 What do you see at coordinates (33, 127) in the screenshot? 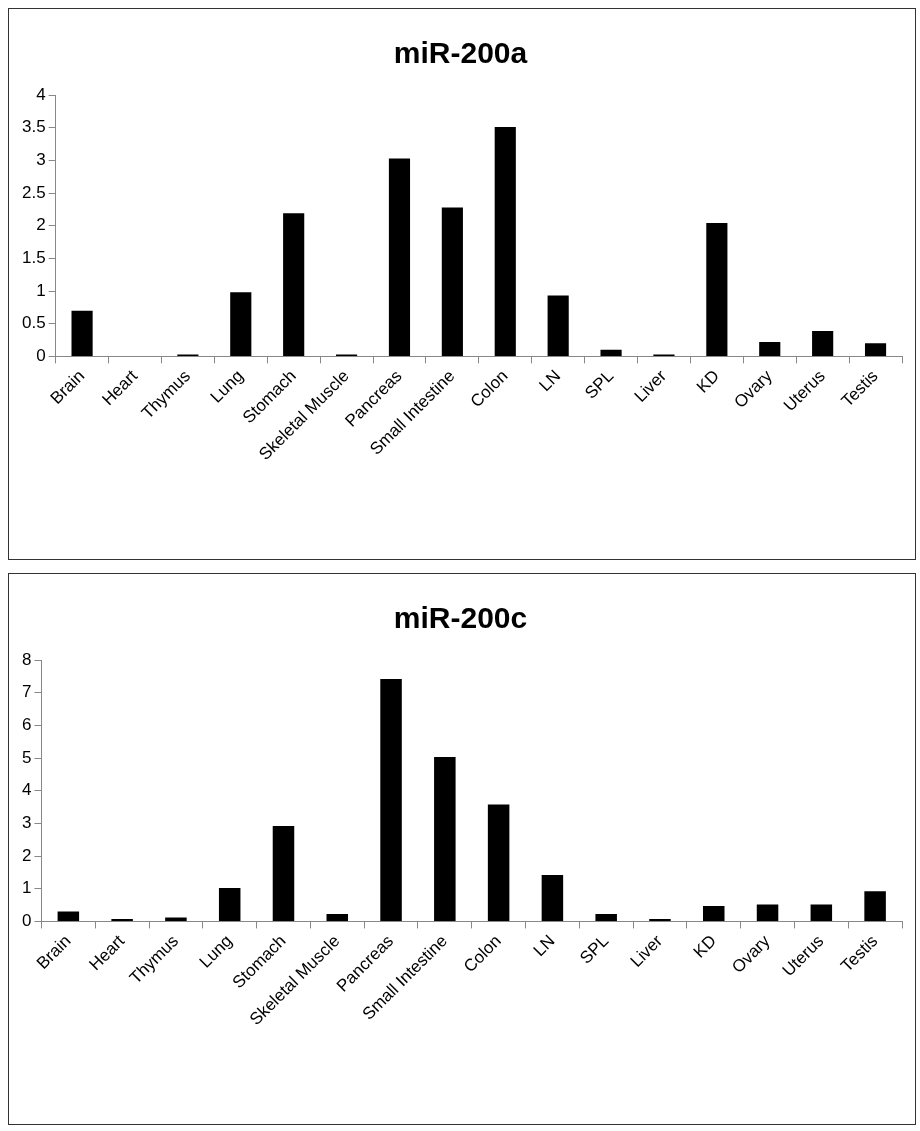
I see `y-tick-label: 3.5` at bounding box center [33, 127].